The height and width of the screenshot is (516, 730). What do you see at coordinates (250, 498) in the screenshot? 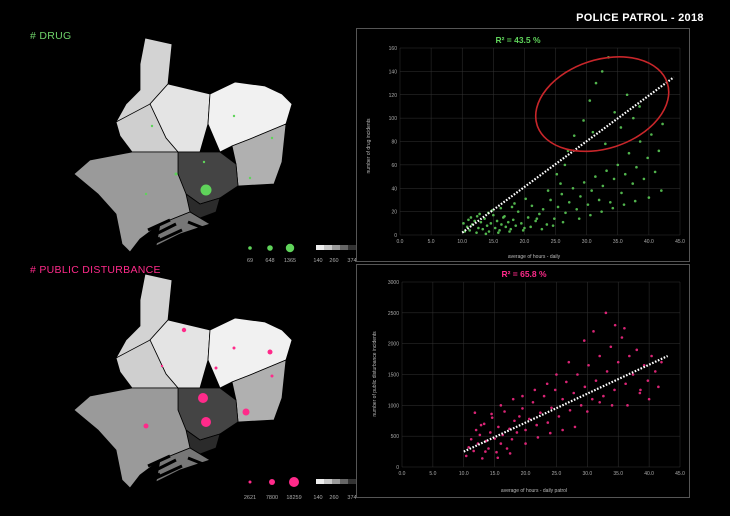
I see `legend-size-label: 2621` at bounding box center [250, 498].